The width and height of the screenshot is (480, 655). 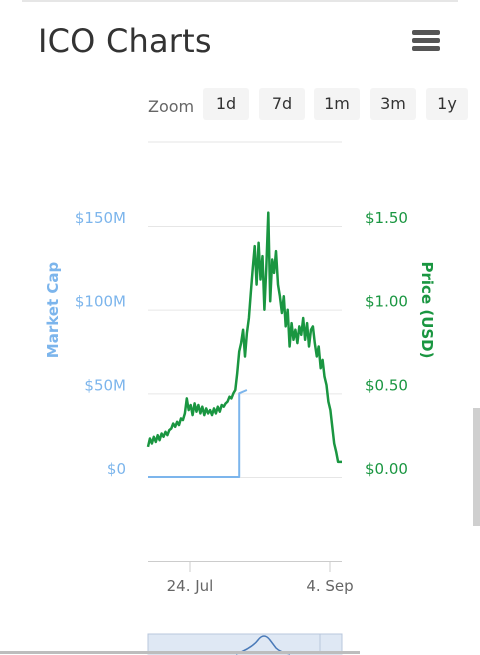 I want to click on page-title: ICO Charts, so click(x=125, y=41).